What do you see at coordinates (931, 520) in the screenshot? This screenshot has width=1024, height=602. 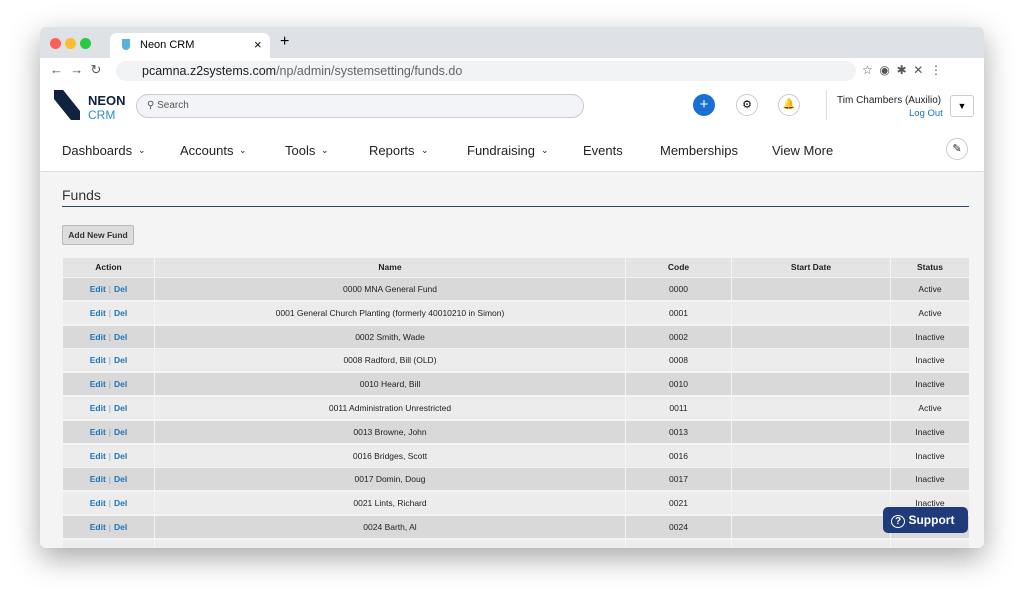 I see `support-label: Support` at bounding box center [931, 520].